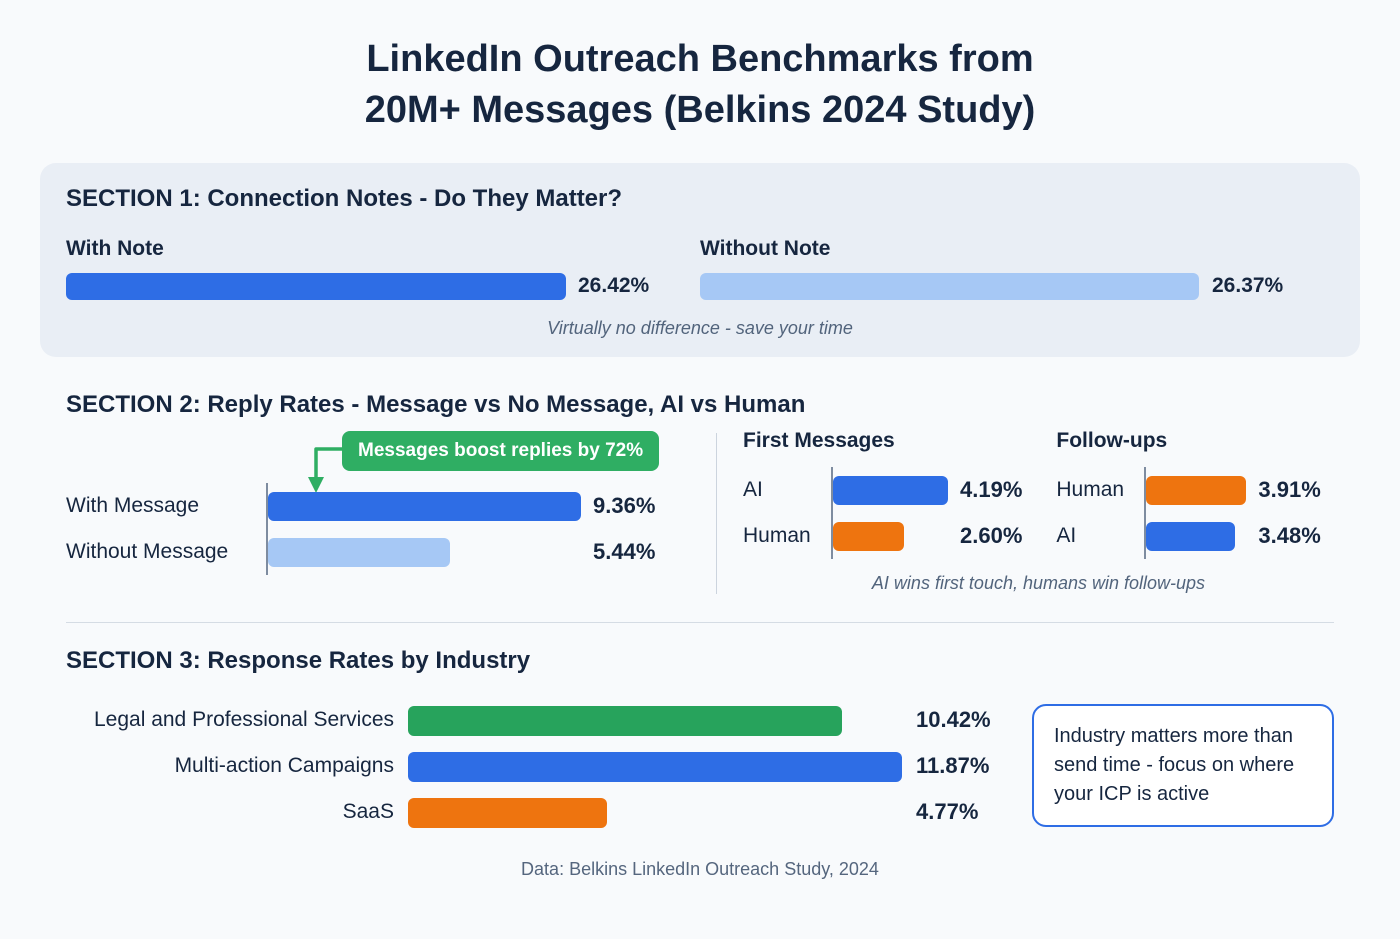  I want to click on page-title-line1: LinkedIn Outreach Benchmarks from, so click(700, 59).